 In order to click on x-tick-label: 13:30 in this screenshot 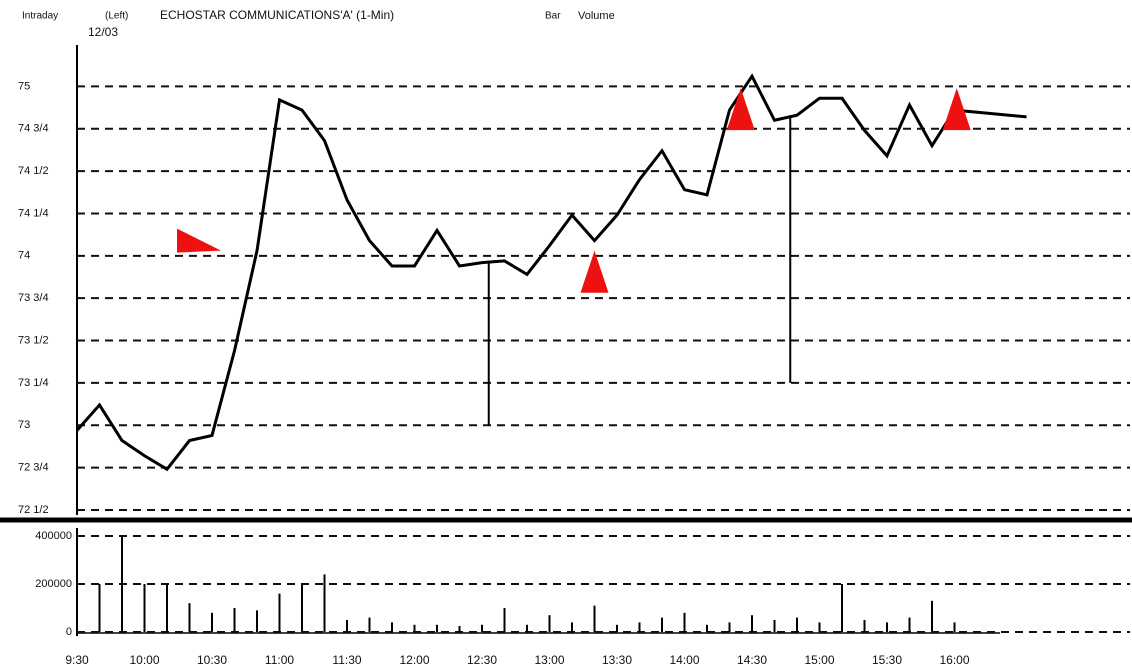, I will do `click(617, 660)`.